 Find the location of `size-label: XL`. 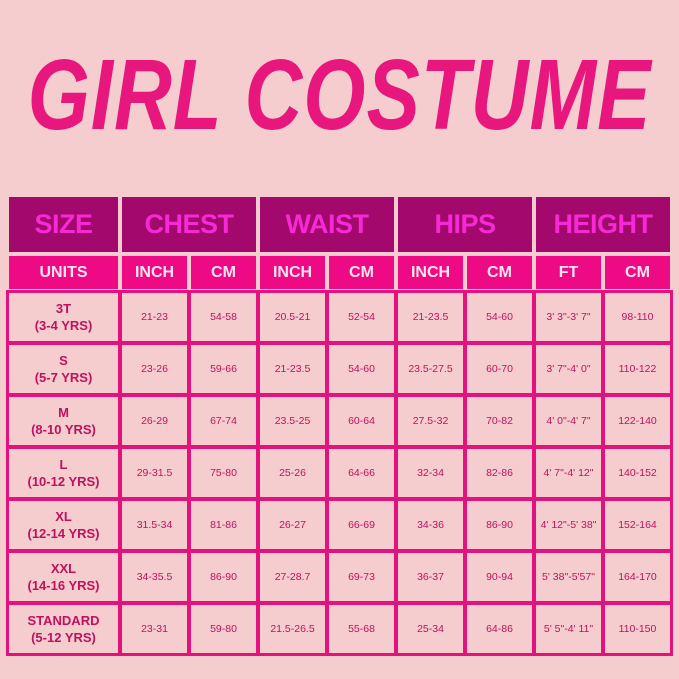

size-label: XL is located at coordinates (63, 516).